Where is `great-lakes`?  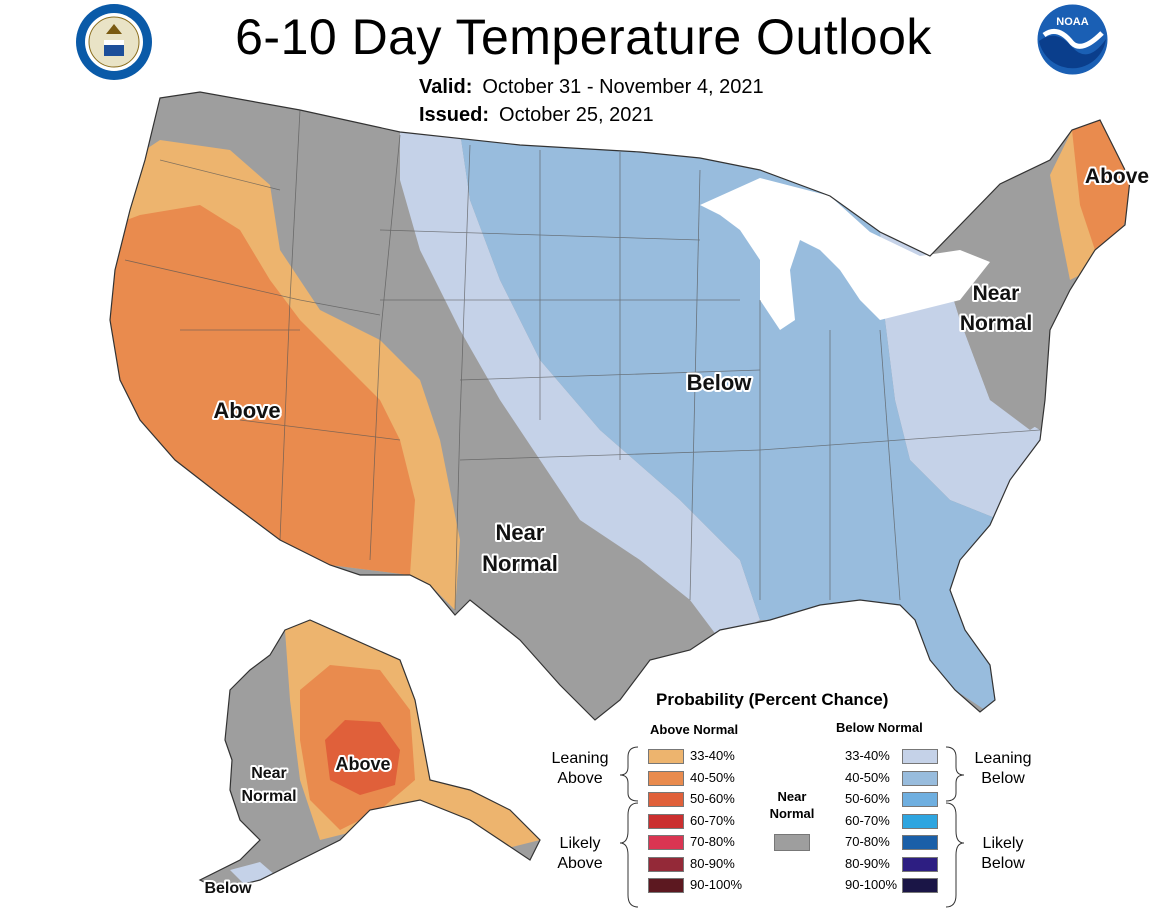
great-lakes is located at coordinates (845, 254).